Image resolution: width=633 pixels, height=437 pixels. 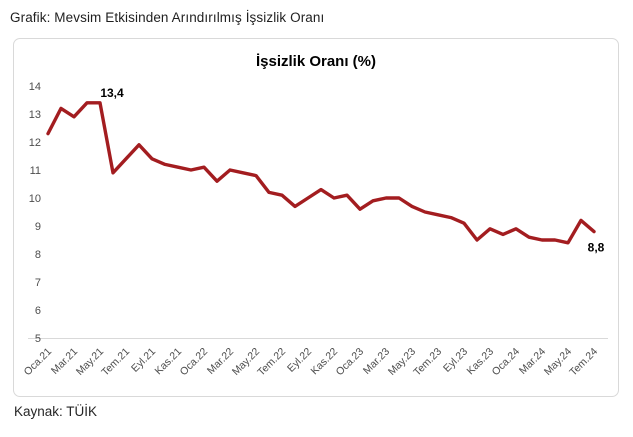 What do you see at coordinates (35, 87) in the screenshot?
I see `y-tick-label: 14` at bounding box center [35, 87].